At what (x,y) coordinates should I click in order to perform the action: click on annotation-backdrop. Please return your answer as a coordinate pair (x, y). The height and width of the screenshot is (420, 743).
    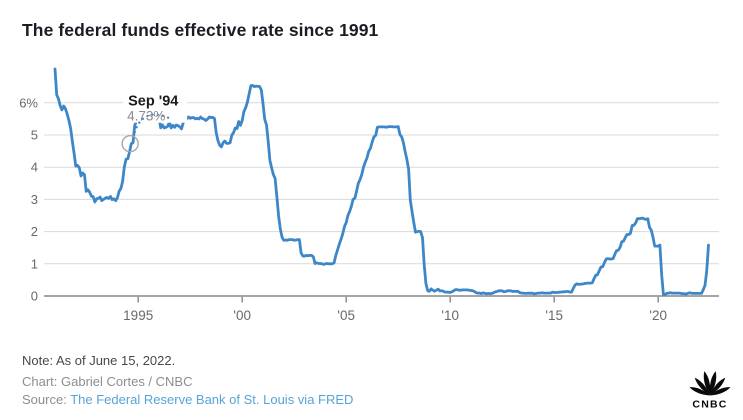
    Looking at the image, I should click on (155, 107).